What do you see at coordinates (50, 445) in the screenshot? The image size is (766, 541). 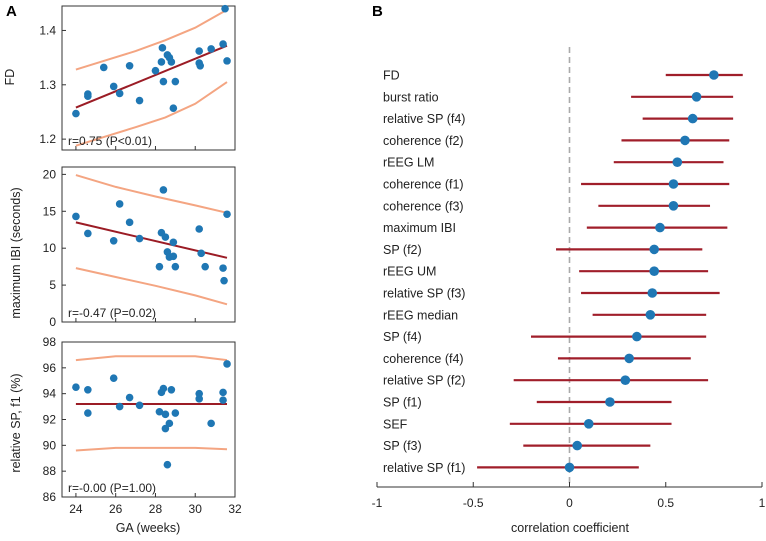 I see `sp-y-tick-label: 90` at bounding box center [50, 445].